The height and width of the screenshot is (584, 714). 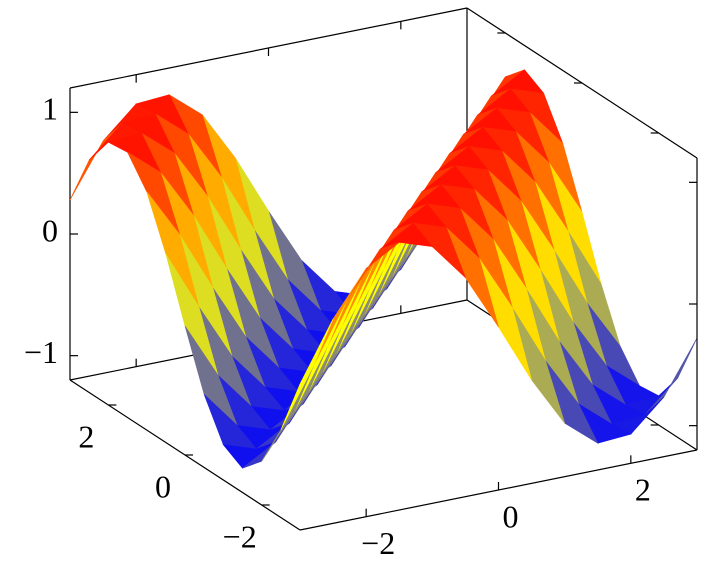 I want to click on x-tick-label: 2, so click(x=643, y=490).